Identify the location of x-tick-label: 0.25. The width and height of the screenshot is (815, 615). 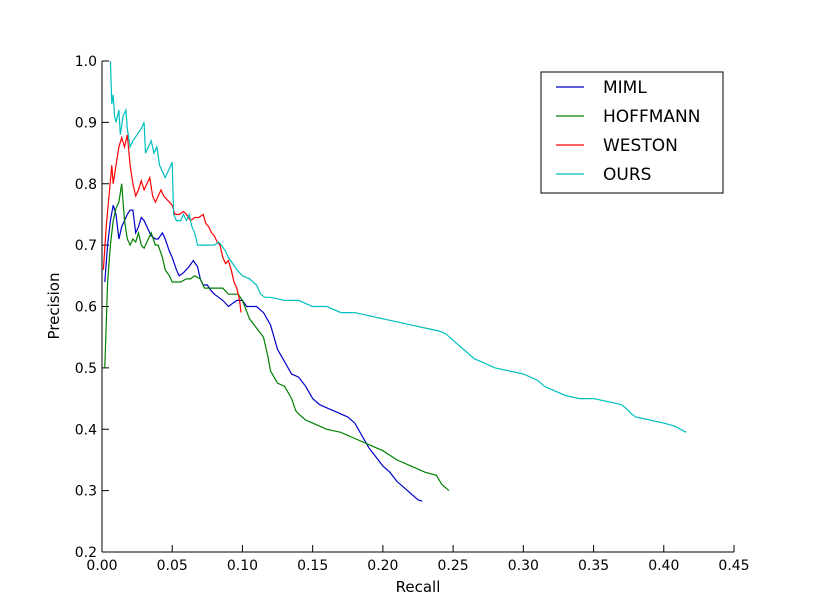
(453, 566).